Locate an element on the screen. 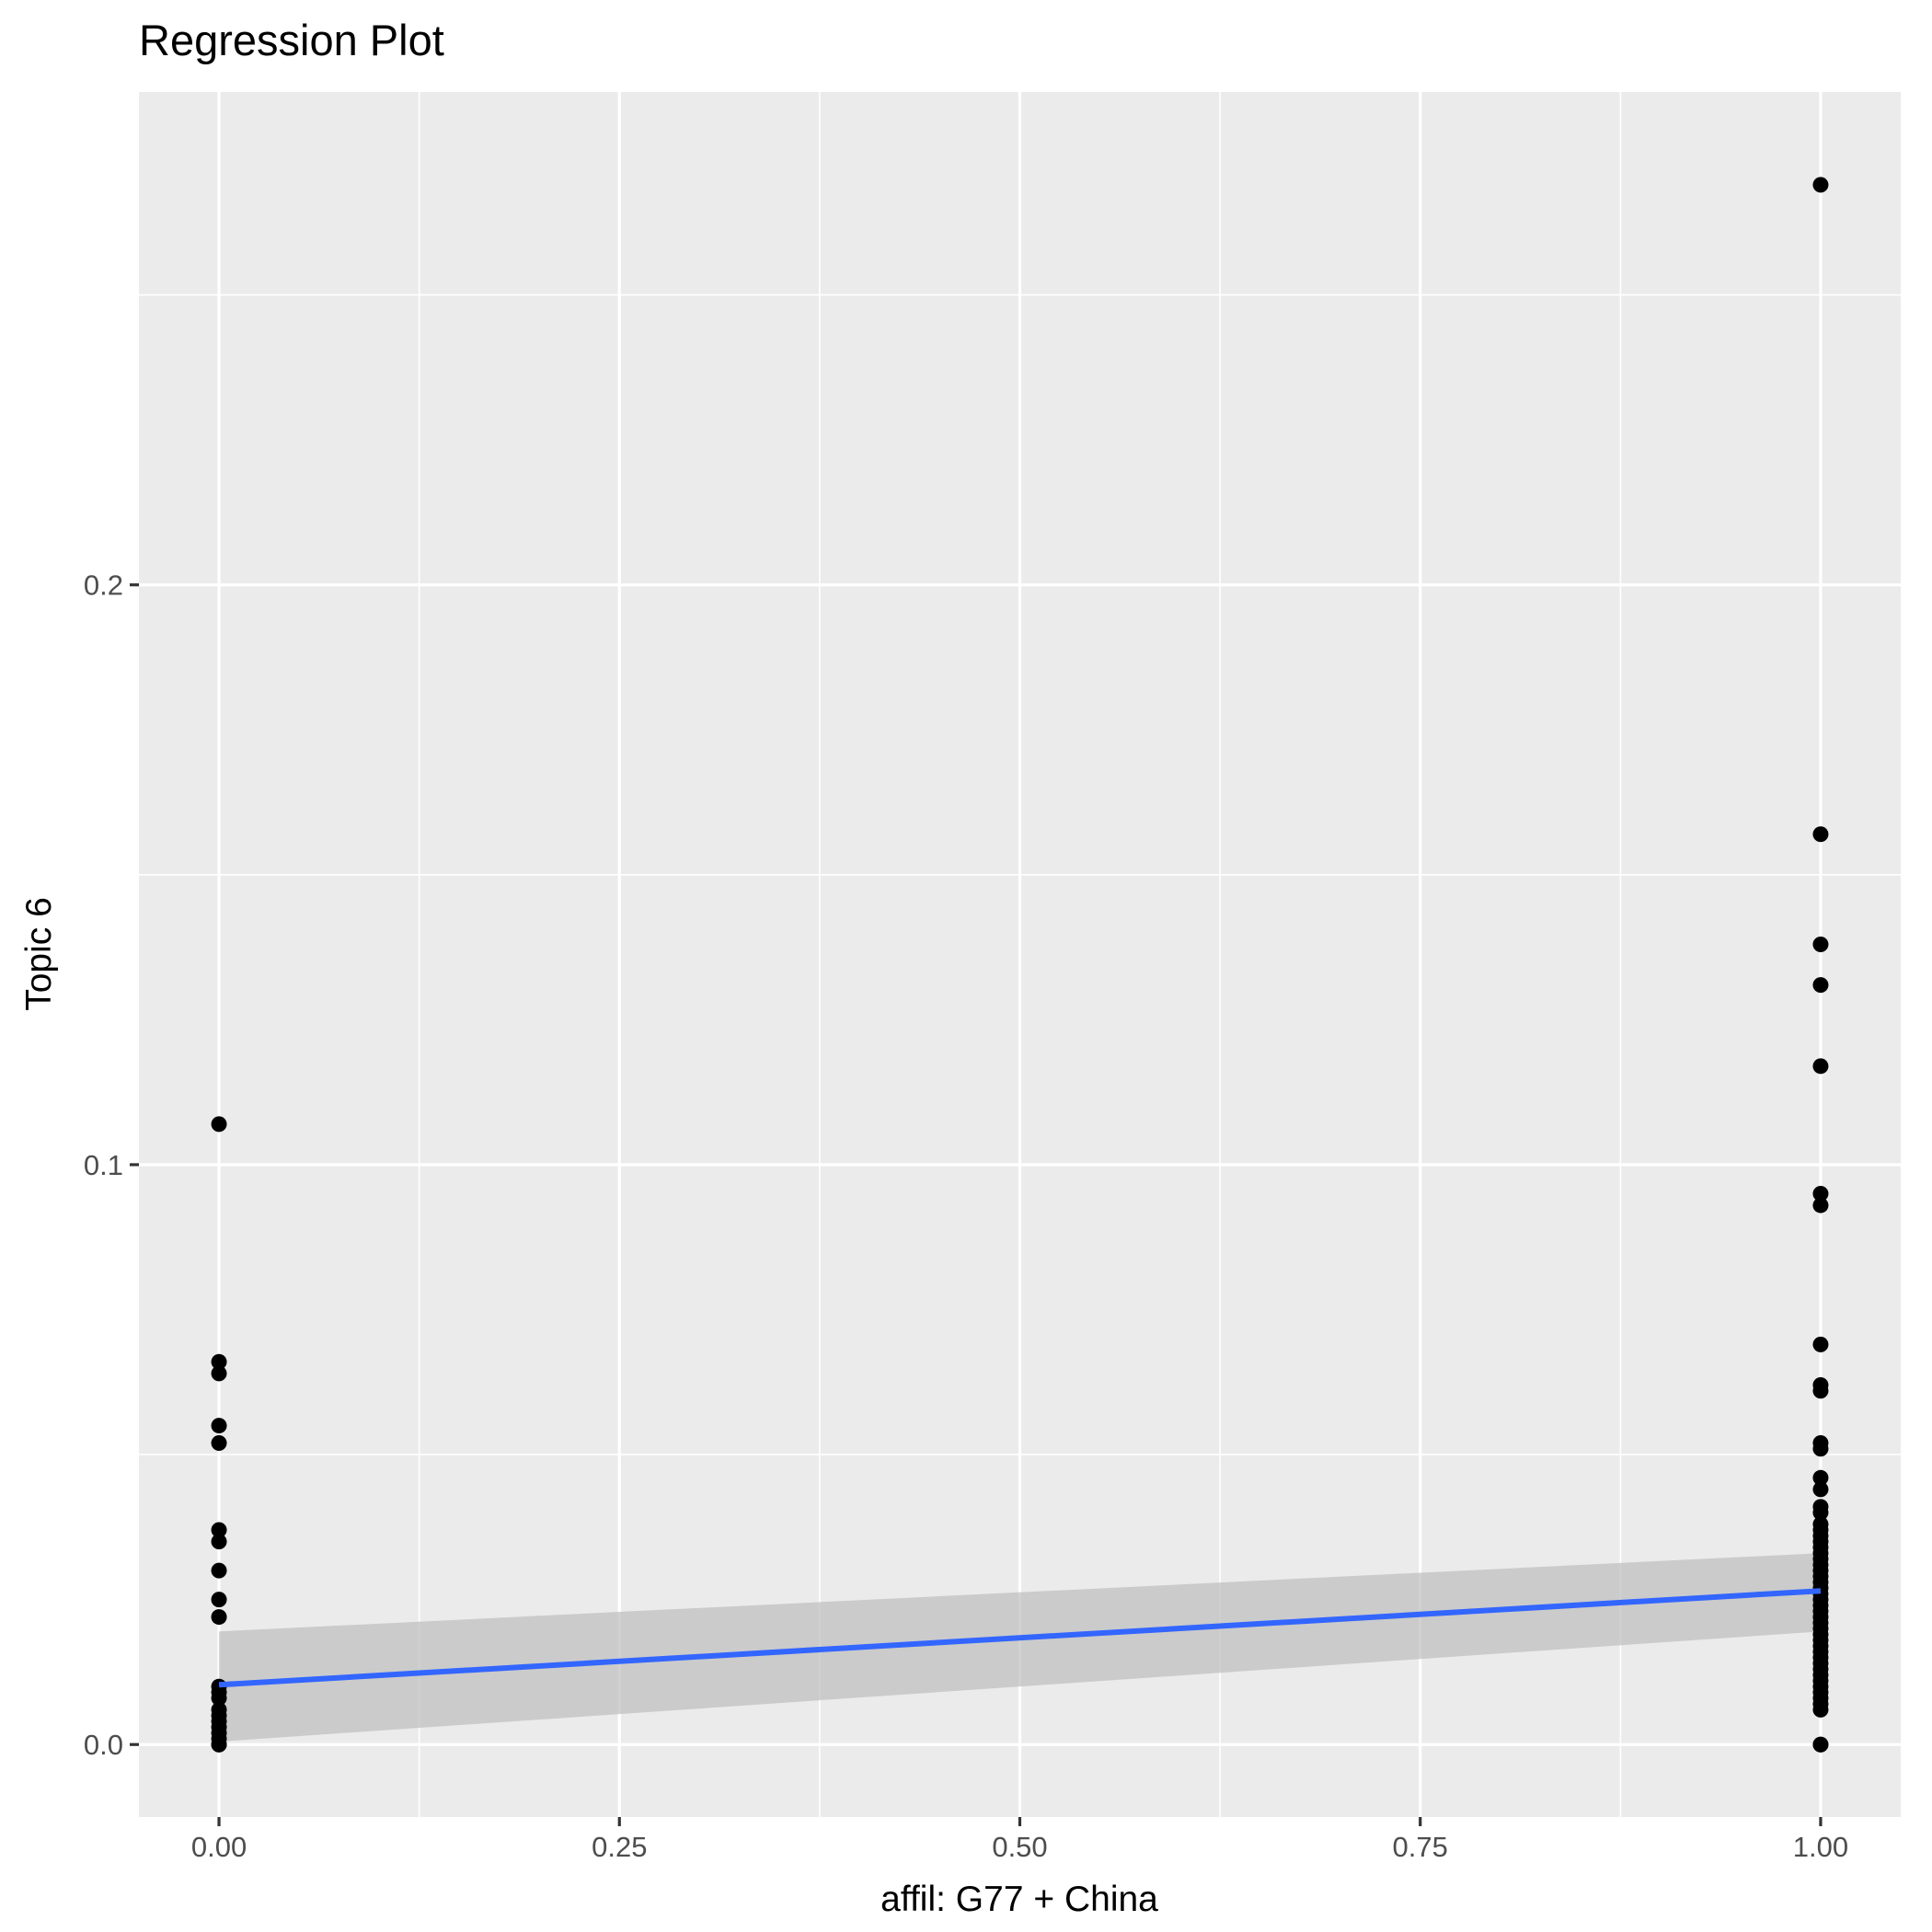 The height and width of the screenshot is (1932, 1932). x-axis-ticks: 0.00 0.25 0.50 0.75 1.00 is located at coordinates (1020, 1840).